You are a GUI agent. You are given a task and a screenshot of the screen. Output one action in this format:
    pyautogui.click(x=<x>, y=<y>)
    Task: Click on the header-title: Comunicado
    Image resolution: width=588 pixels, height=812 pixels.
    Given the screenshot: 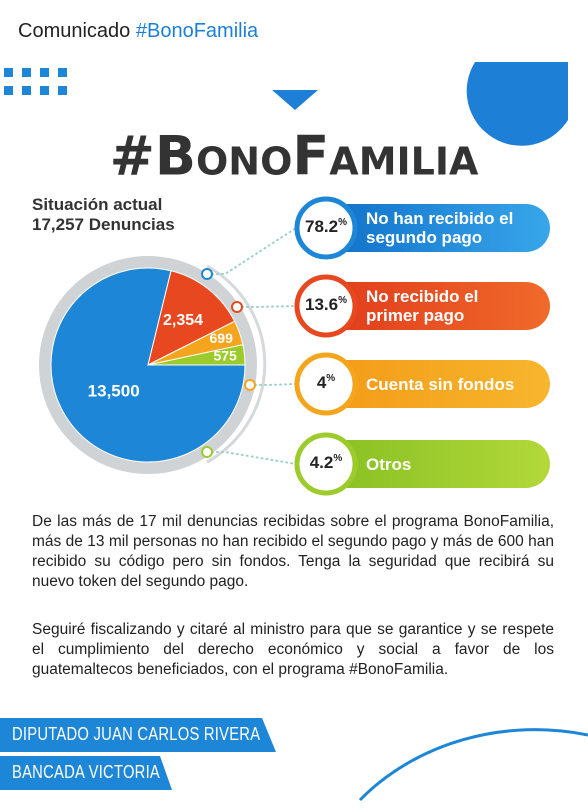 What is the action you would take?
    pyautogui.click(x=74, y=31)
    